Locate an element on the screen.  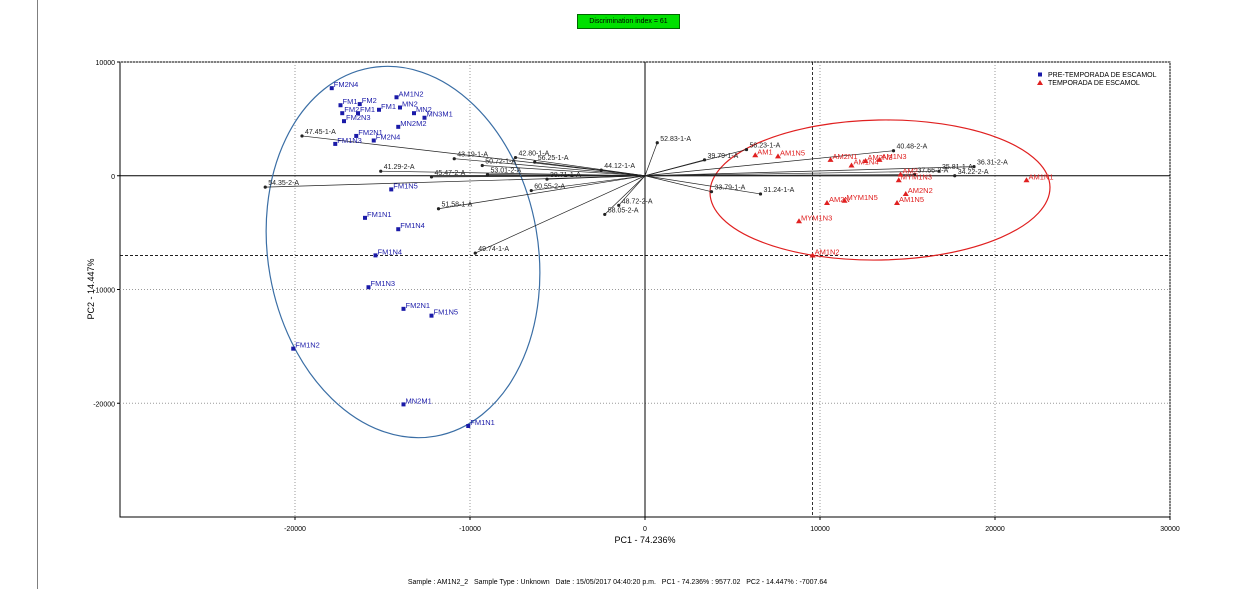
temporada-label: AM1N4 is located at coordinates (866, 162).